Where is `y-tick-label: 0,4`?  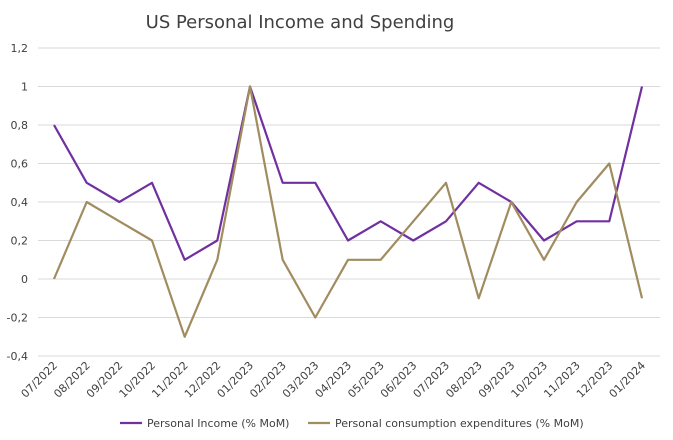
y-tick-label: 0,4 is located at coordinates (20, 202).